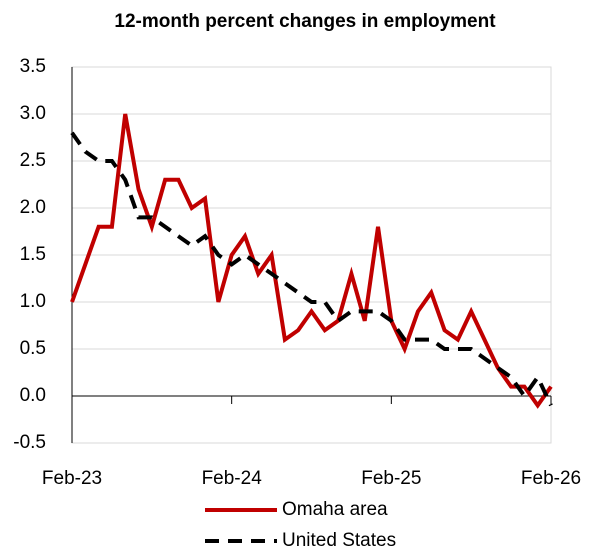 This screenshot has height=553, width=590. What do you see at coordinates (33, 66) in the screenshot?
I see `y-tick-label: 3.5` at bounding box center [33, 66].